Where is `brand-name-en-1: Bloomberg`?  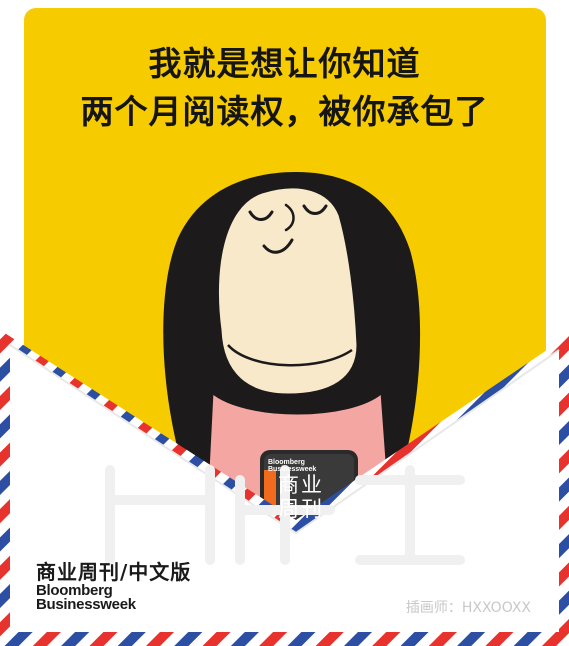
brand-name-en-1: Bloomberg is located at coordinates (74, 590).